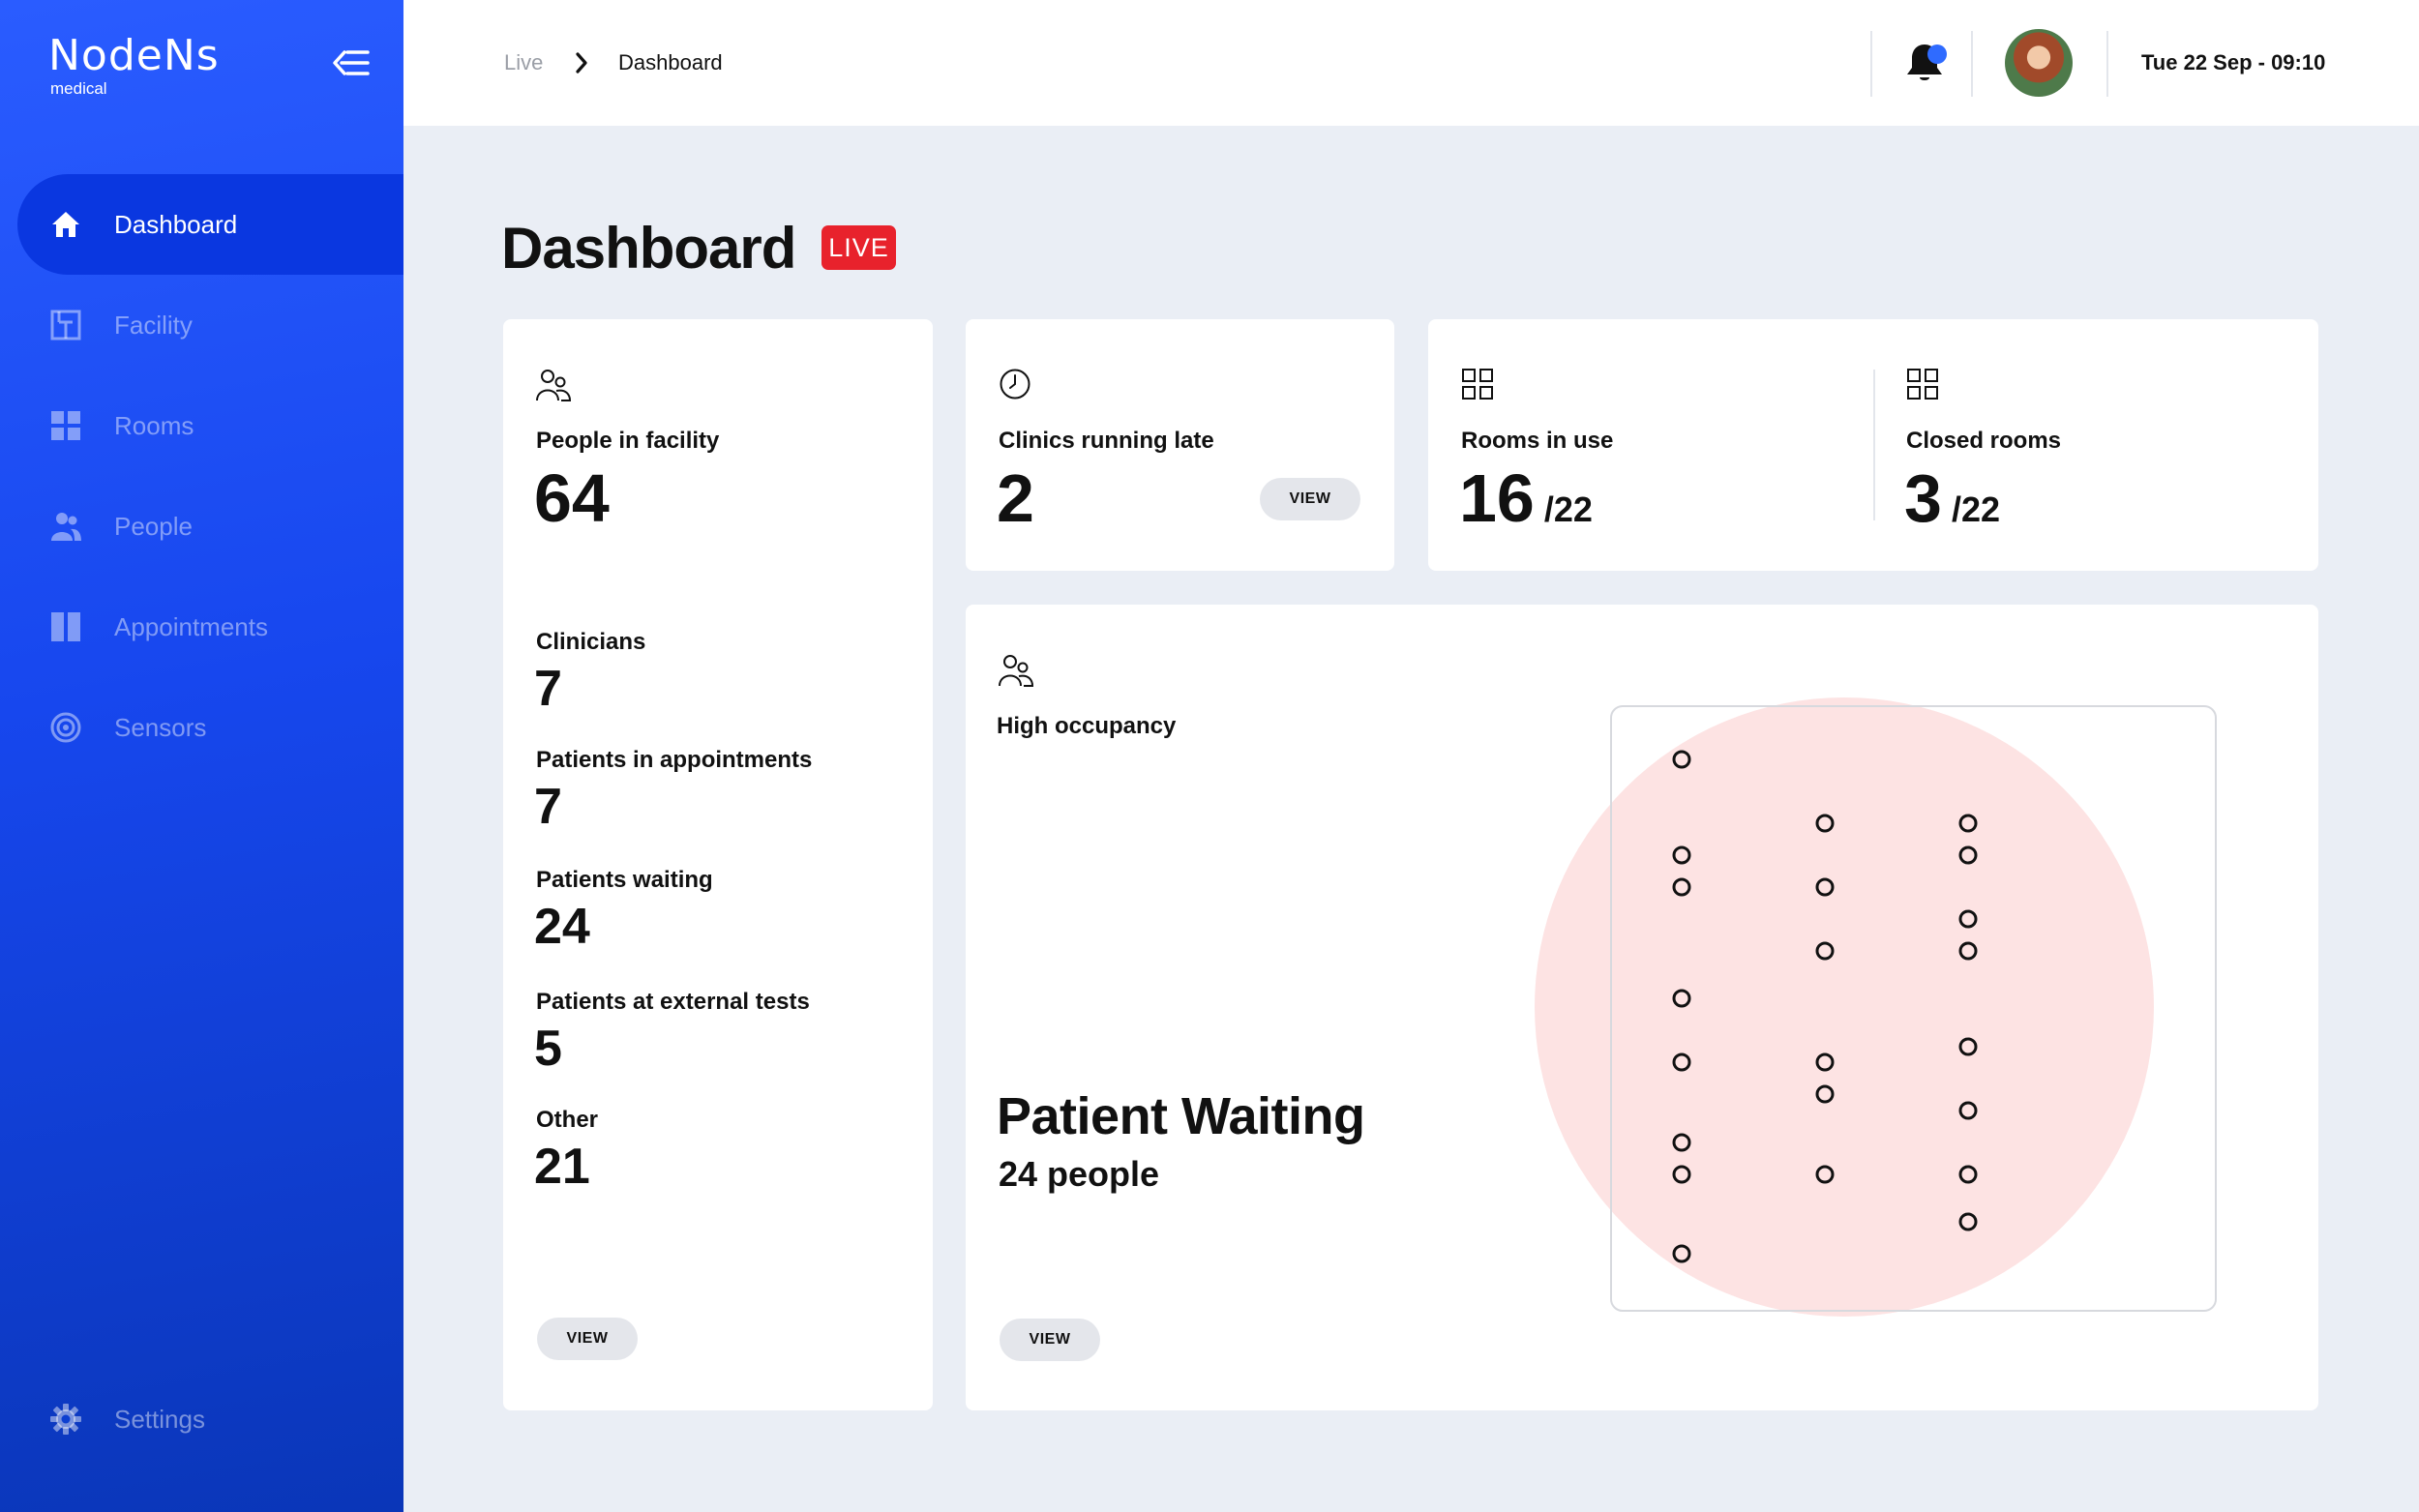  What do you see at coordinates (2234, 62) in the screenshot?
I see `current-datetime: Tue 22 Sep - 09:10` at bounding box center [2234, 62].